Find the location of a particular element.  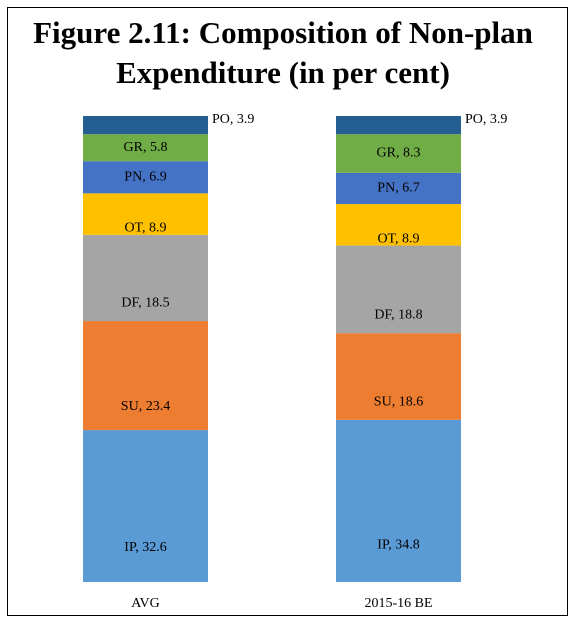

data-label: DF, 18.8 is located at coordinates (398, 314).